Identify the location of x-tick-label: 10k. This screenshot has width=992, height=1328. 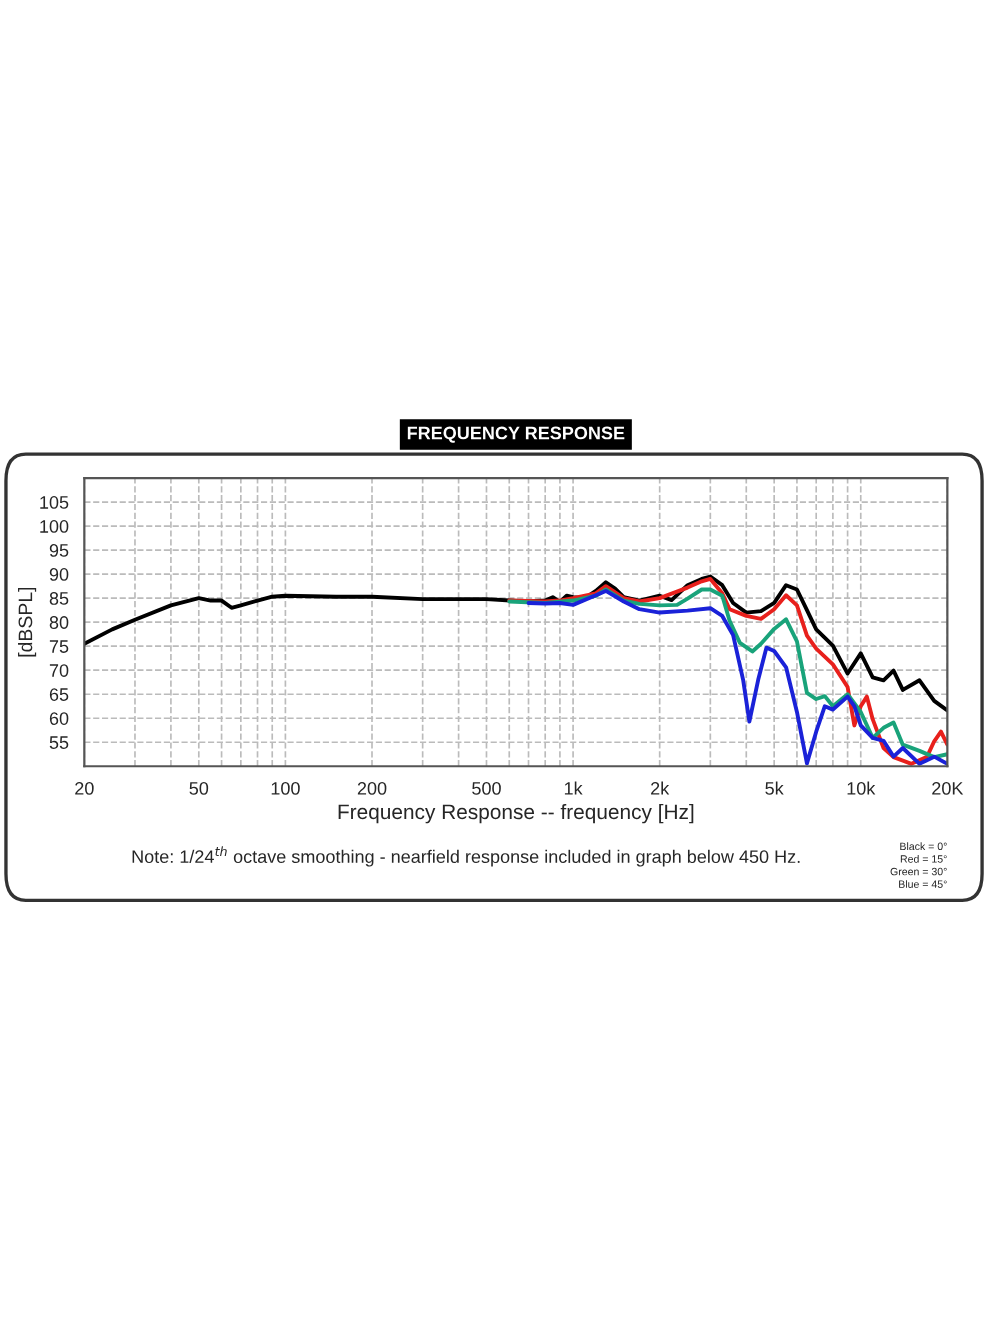
(861, 788).